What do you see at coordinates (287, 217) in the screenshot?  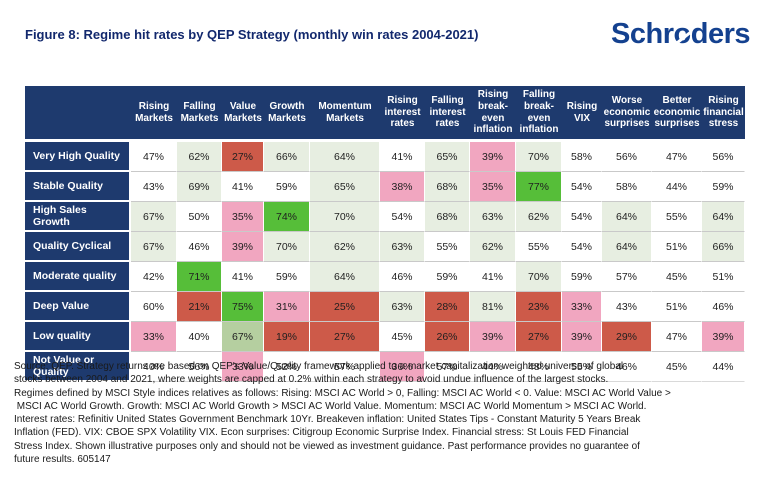 I see `heatmap-cell: 74%` at bounding box center [287, 217].